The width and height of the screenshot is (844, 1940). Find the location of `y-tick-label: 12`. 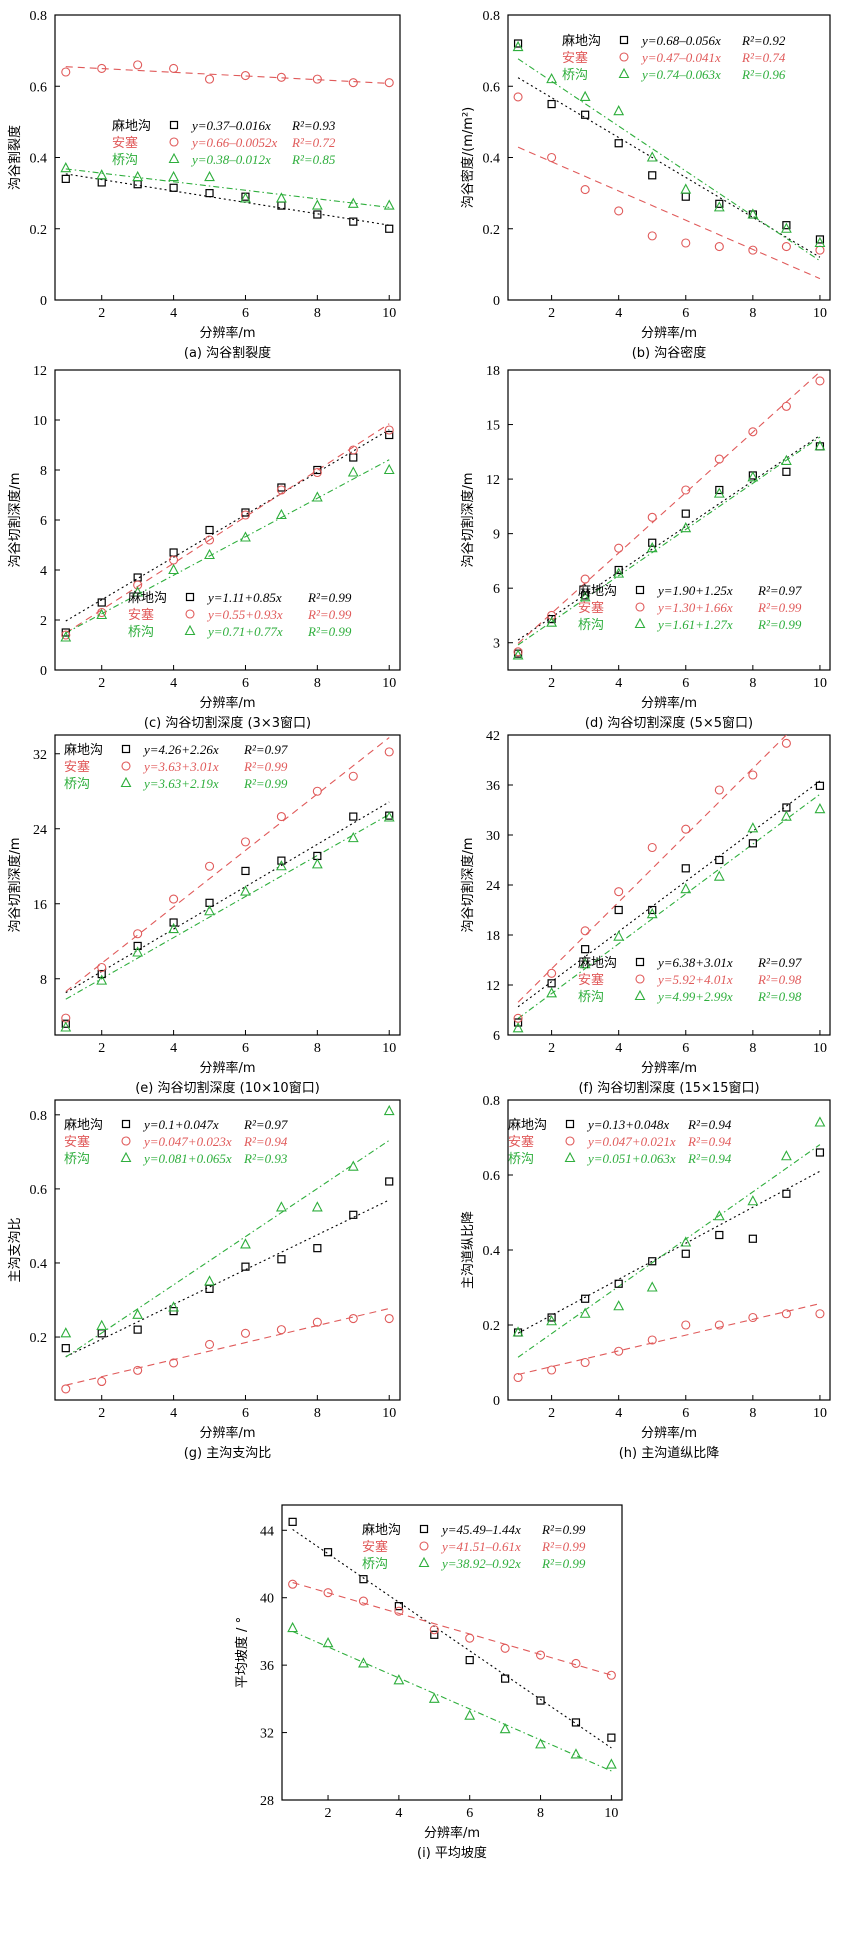

y-tick-label: 12 is located at coordinates (40, 371).